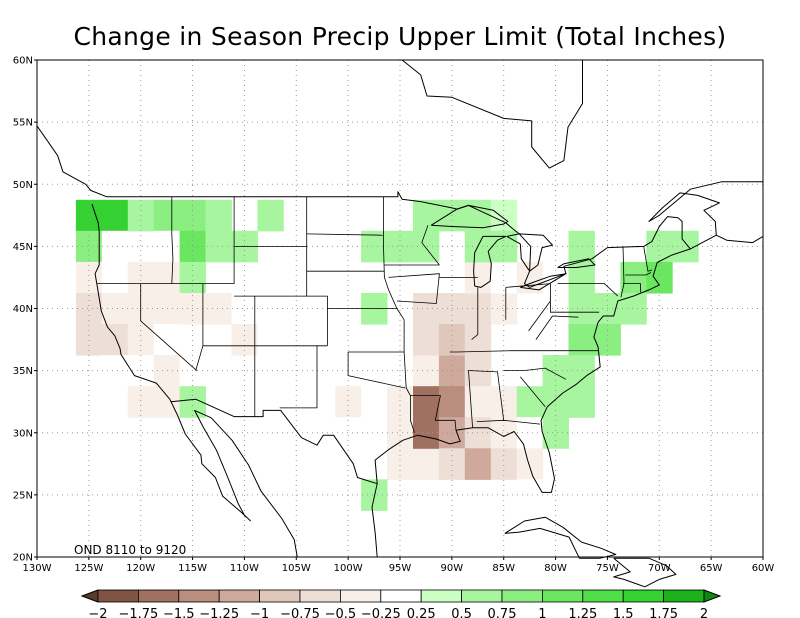 Image resolution: width=800 pixels, height=618 pixels. I want to click on lat-tick-label: 35N, so click(23, 371).